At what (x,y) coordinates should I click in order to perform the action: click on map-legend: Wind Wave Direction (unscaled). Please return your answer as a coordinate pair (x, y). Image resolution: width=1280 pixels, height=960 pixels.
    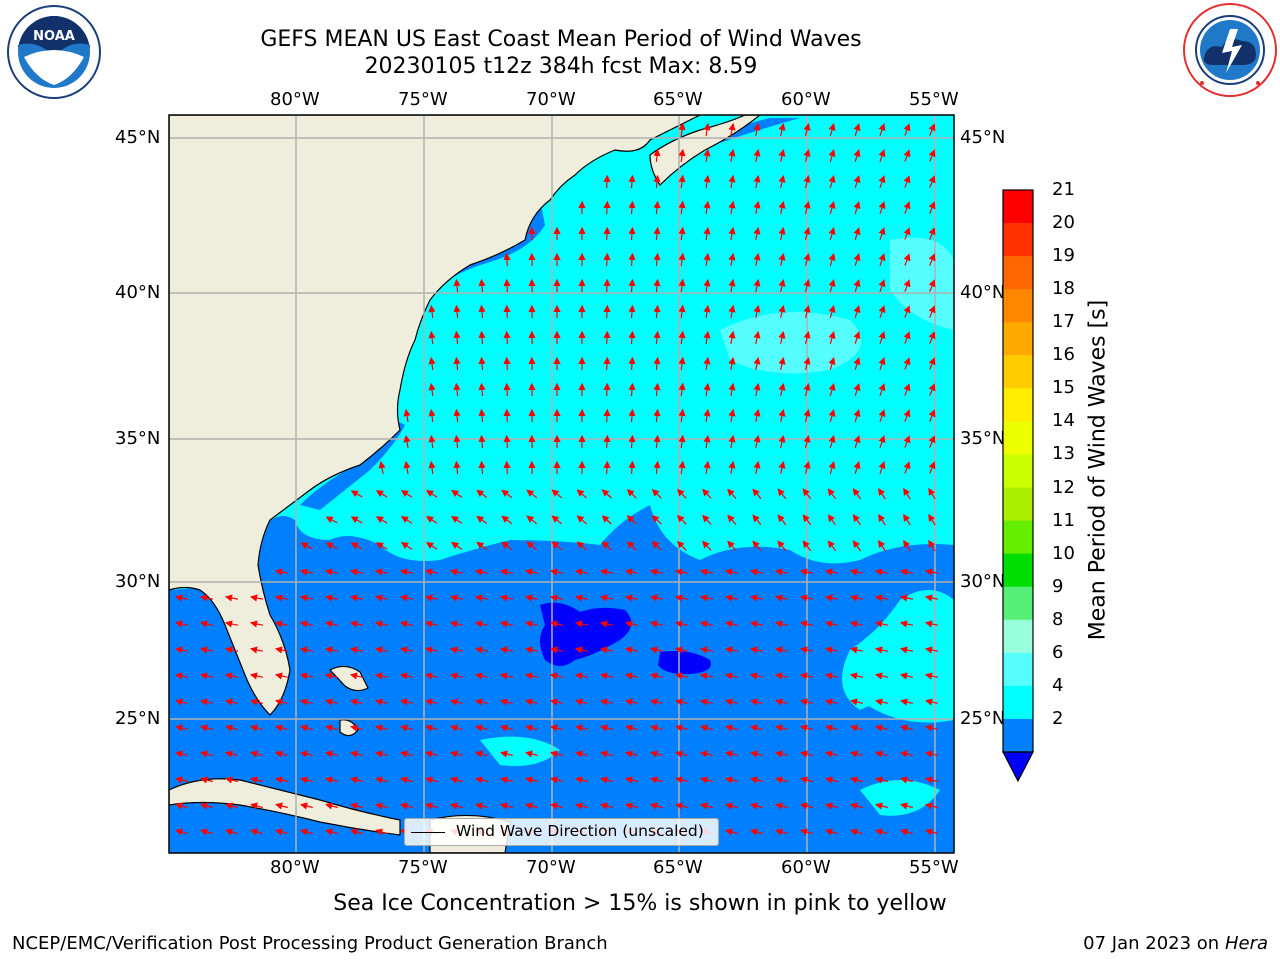
    Looking at the image, I should click on (561, 832).